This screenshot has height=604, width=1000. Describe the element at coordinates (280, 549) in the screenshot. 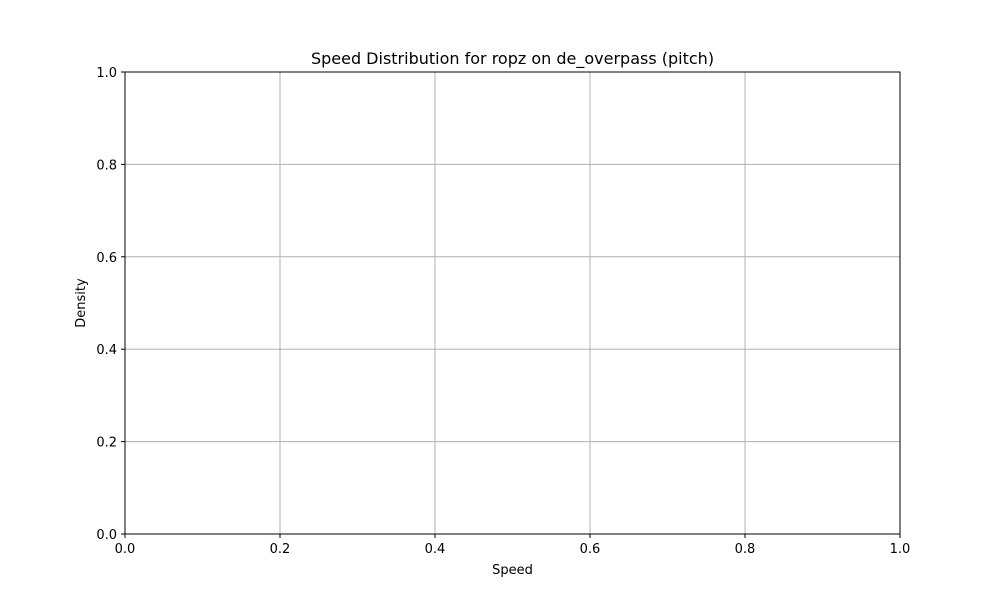

I see `x-tick-label: 0.2` at that location.